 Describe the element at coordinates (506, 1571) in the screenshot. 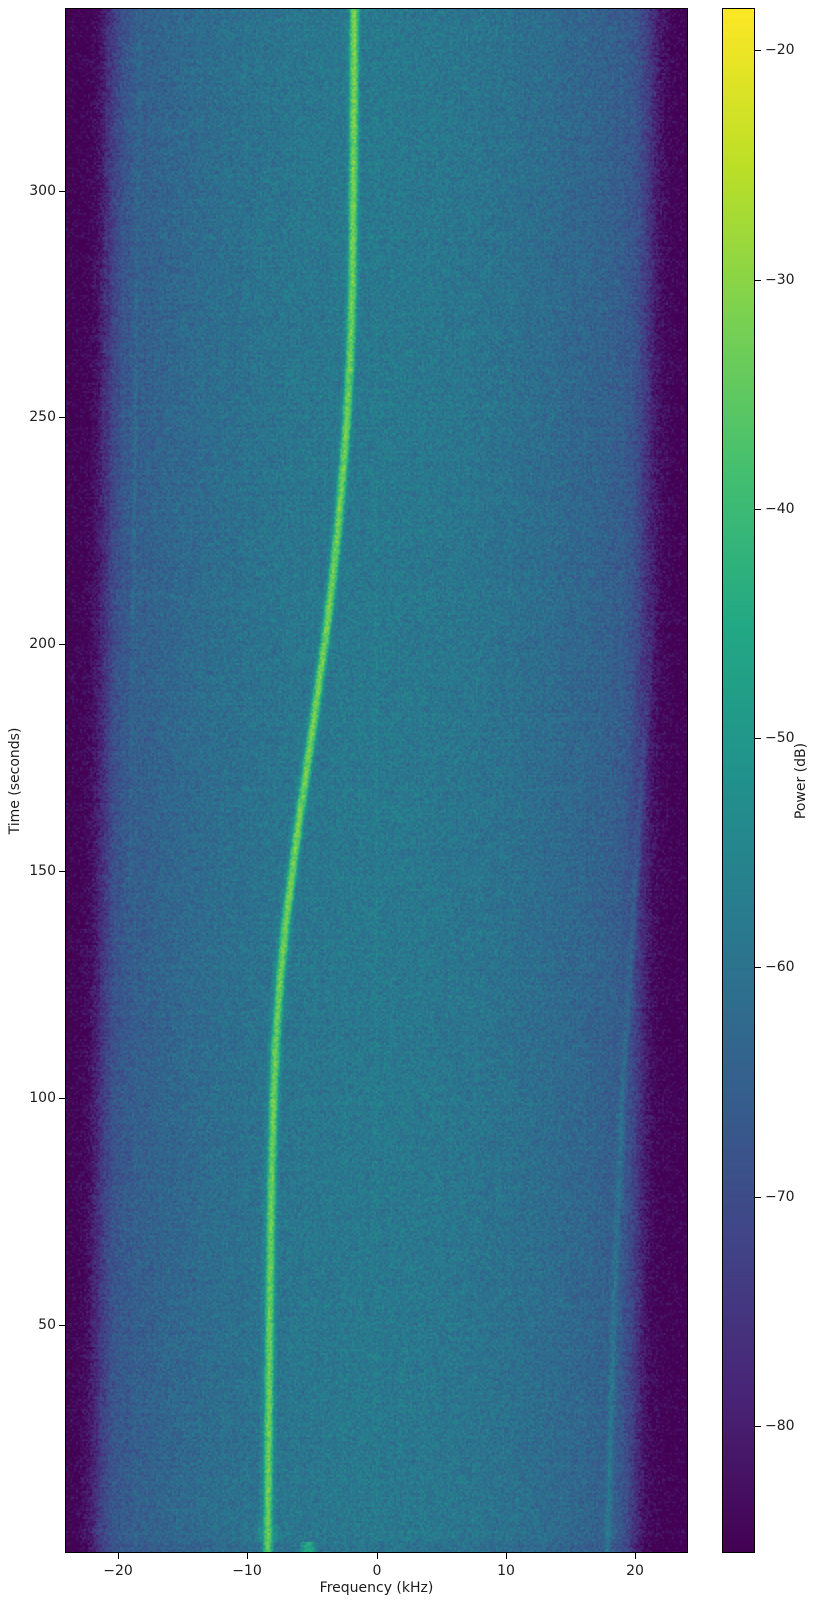

I see `x-tick-label: 10` at that location.